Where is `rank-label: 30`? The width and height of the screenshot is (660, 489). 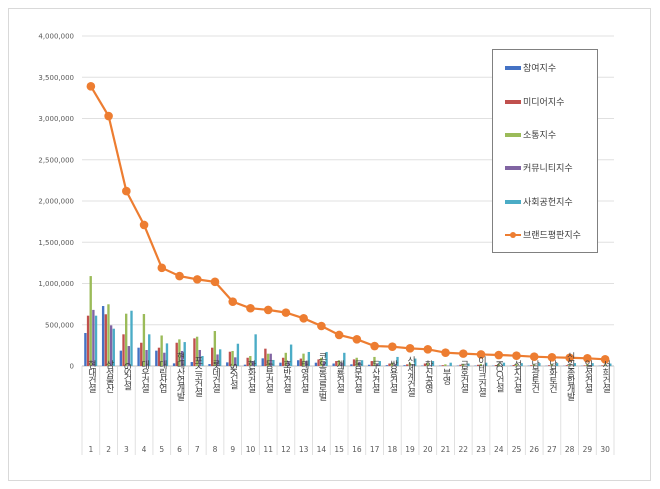
rank-label: 30 is located at coordinates (605, 449).